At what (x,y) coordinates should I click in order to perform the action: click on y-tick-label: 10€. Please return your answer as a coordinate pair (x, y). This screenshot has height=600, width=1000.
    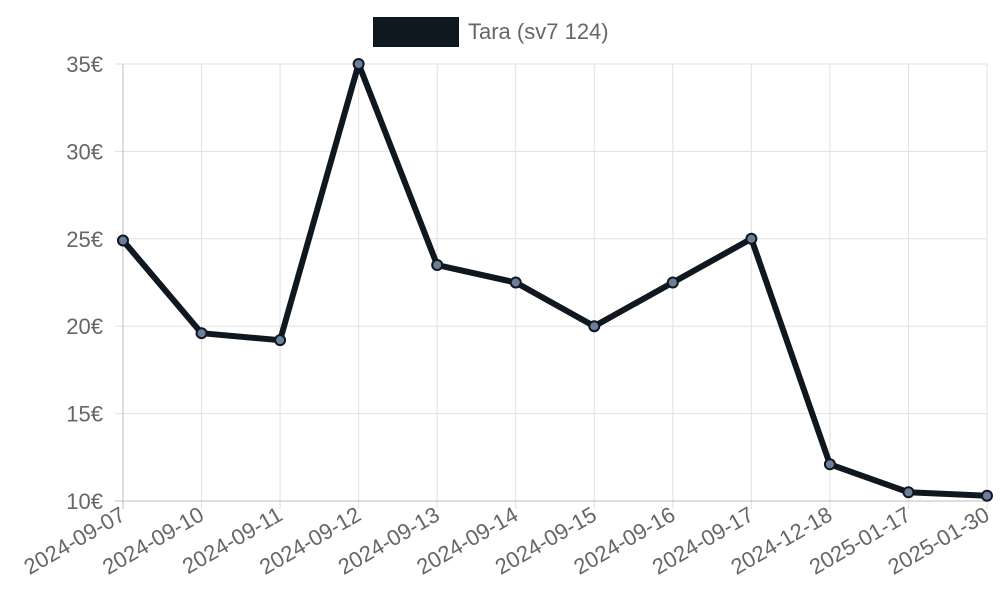
    Looking at the image, I should click on (84, 501).